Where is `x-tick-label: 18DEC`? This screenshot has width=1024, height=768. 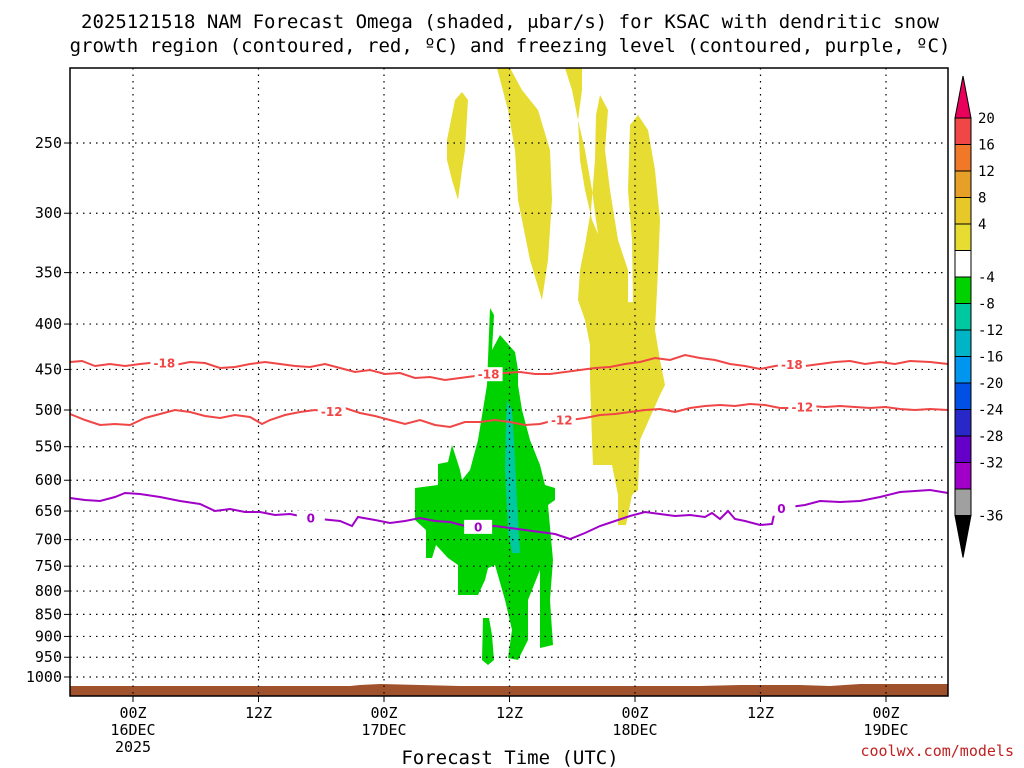 x-tick-label: 18DEC is located at coordinates (634, 730).